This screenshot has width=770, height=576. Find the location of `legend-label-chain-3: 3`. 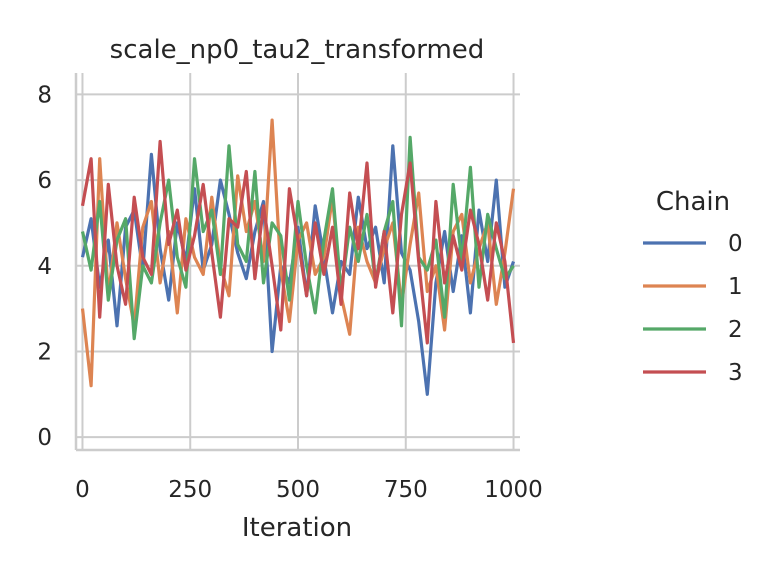

legend-label-chain-3: 3 is located at coordinates (735, 373).